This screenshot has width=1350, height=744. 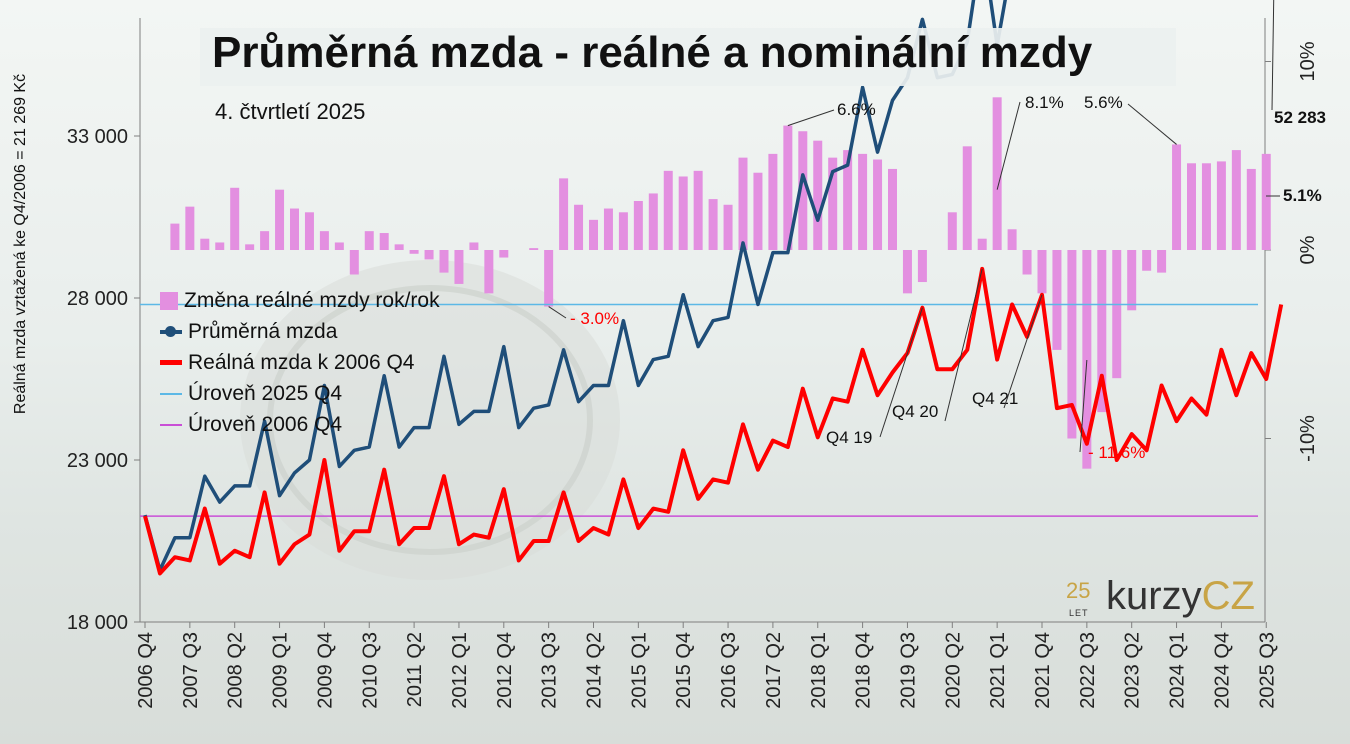 I want to click on x-tick-label: 2017 Q2, so click(x=774, y=670).